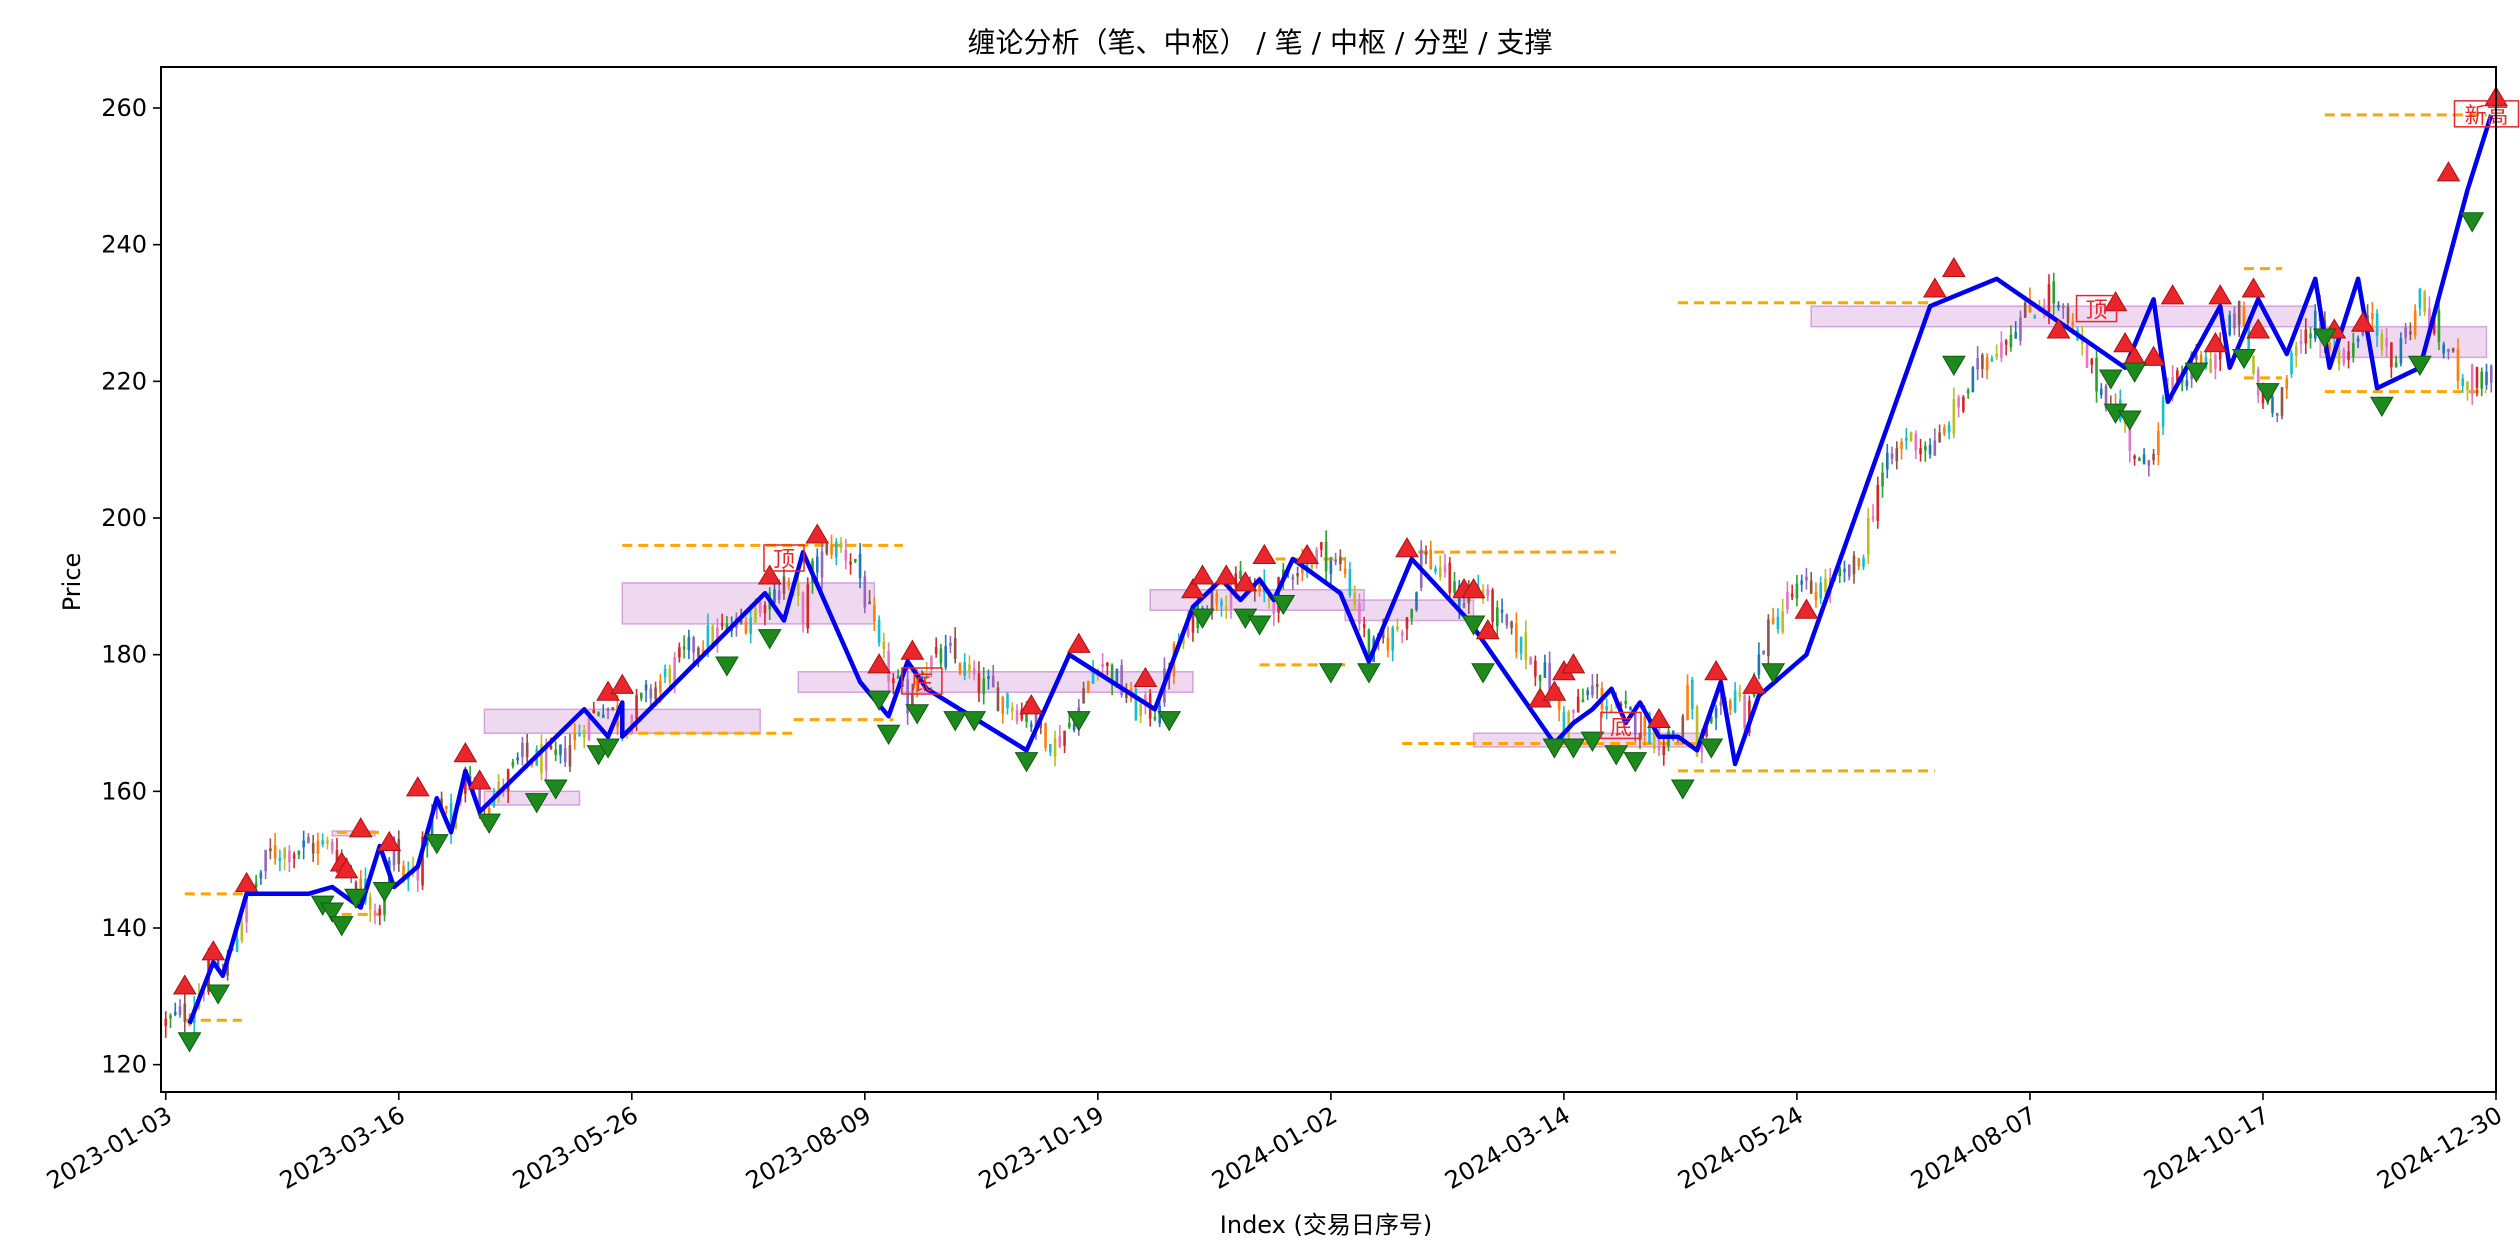 Image resolution: width=2520 pixels, height=1260 pixels. What do you see at coordinates (124, 928) in the screenshot?
I see `y-tick-label: 140` at bounding box center [124, 928].